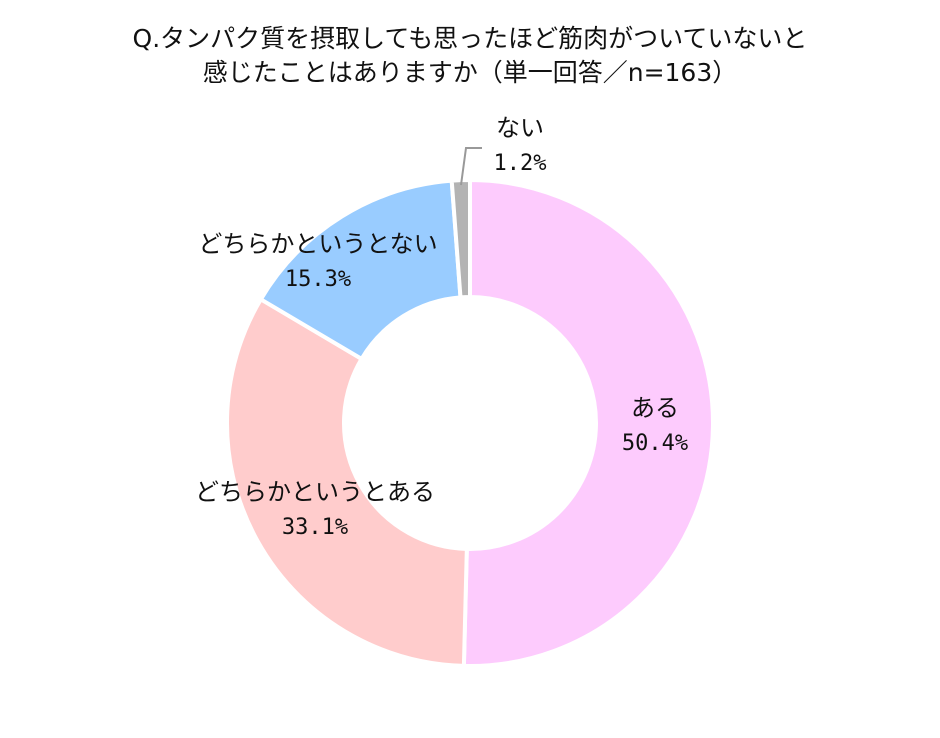 The width and height of the screenshot is (940, 738). I want to click on chart-title-line-2: 感じたことはありますか（単一回答／n=163）, so click(470, 72).